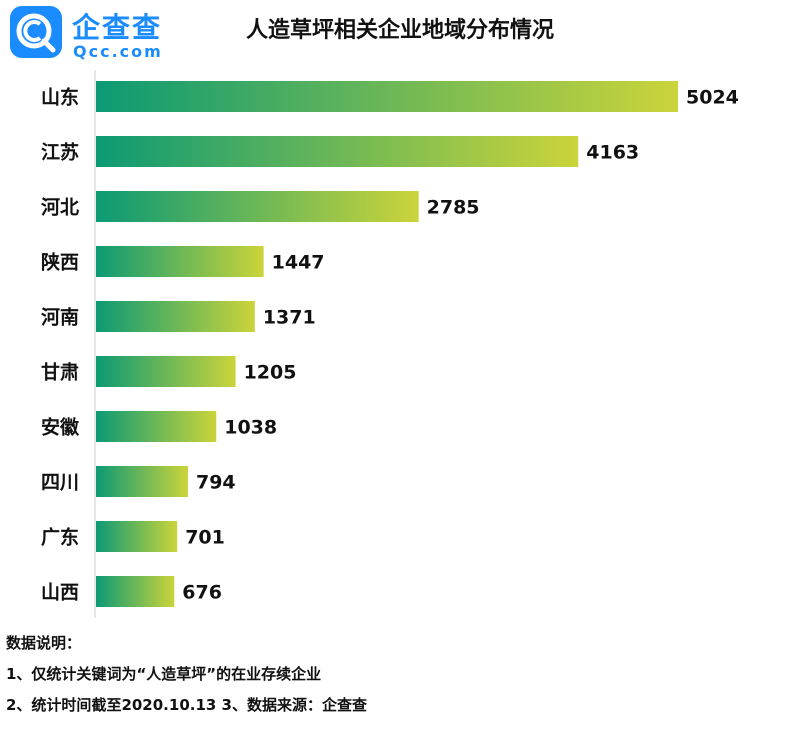  Describe the element at coordinates (205, 538) in the screenshot. I see `value-label: 701` at that location.